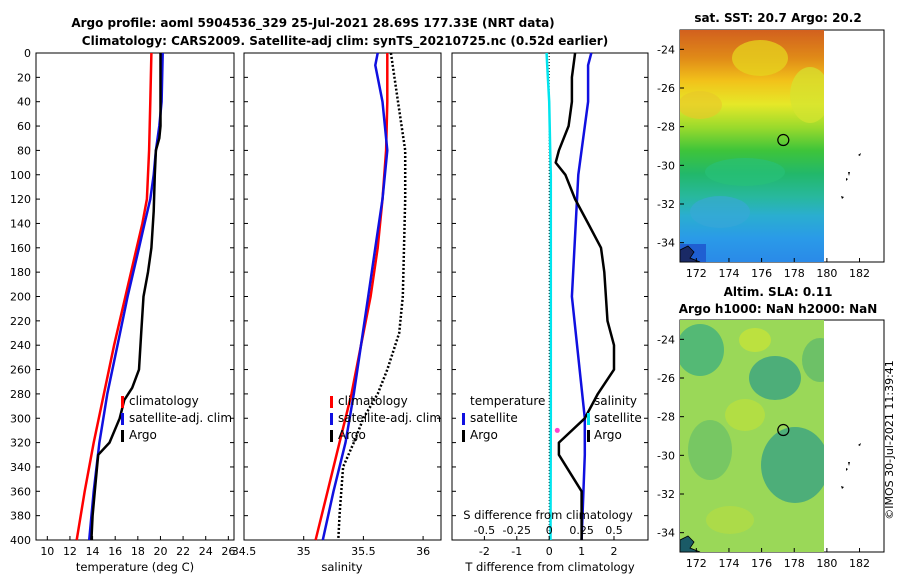  I want to click on temperature-xtick-label: 14, so click(93, 551).